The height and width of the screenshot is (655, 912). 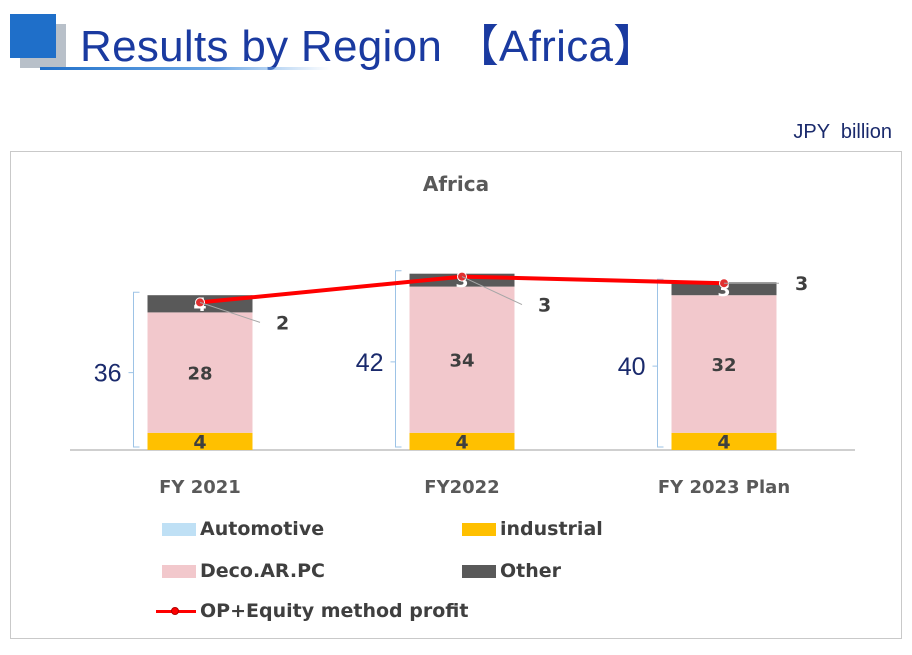 What do you see at coordinates (842, 132) in the screenshot?
I see `unit-label: JPY billion` at bounding box center [842, 132].